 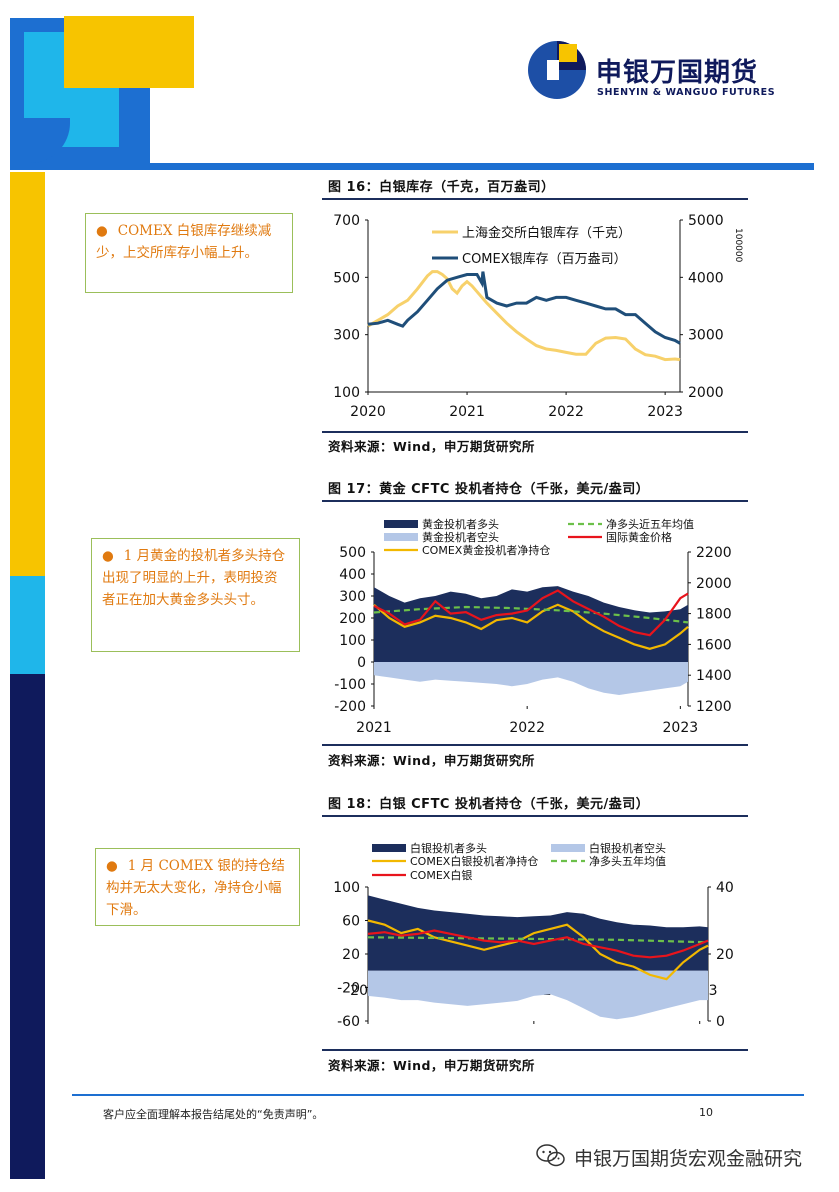 What do you see at coordinates (361, 663) in the screenshot?
I see `y-tick-label-left: 0` at bounding box center [361, 663].